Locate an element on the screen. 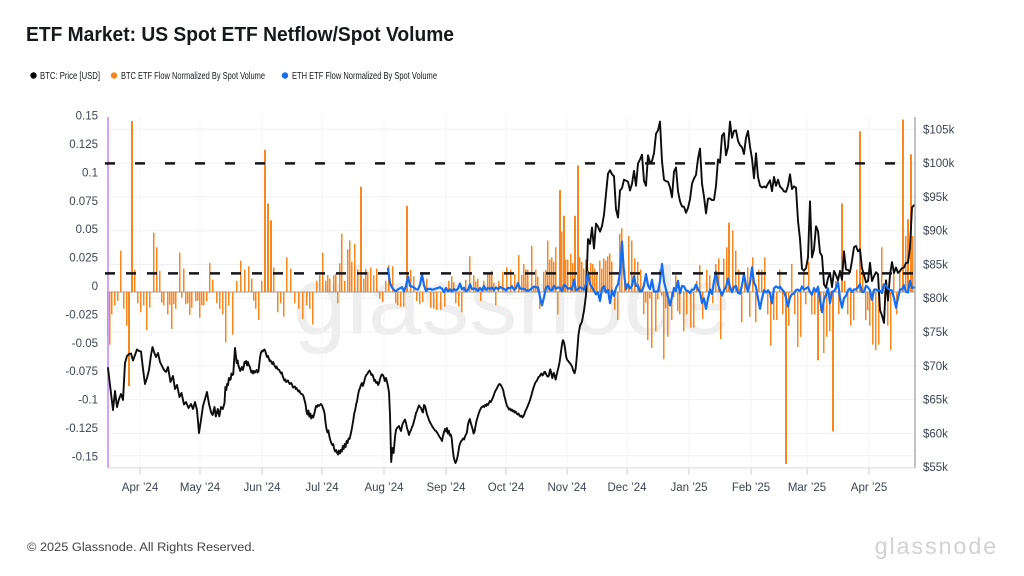 Image resolution: width=1024 pixels, height=576 pixels. svg-text: $75k is located at coordinates (935, 333).